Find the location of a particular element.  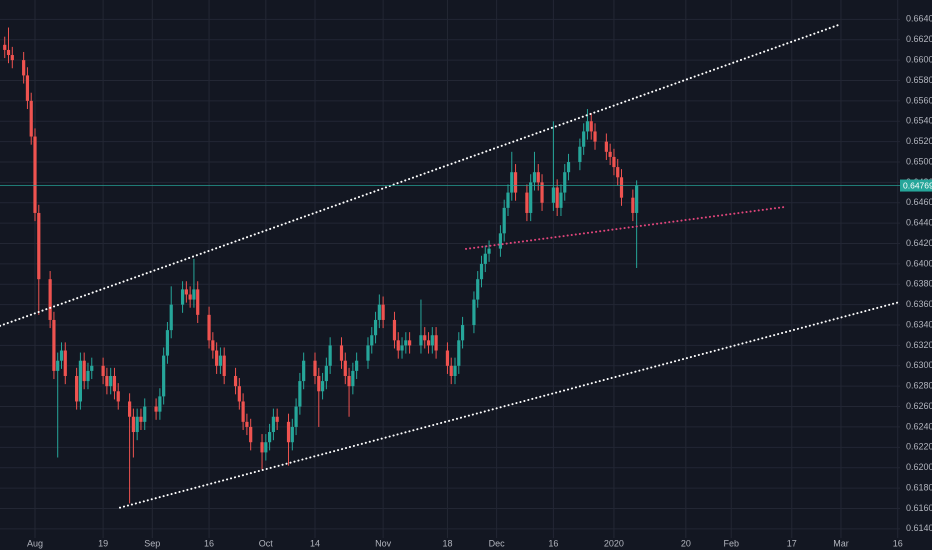

x-tick-label: 19 is located at coordinates (103, 543).